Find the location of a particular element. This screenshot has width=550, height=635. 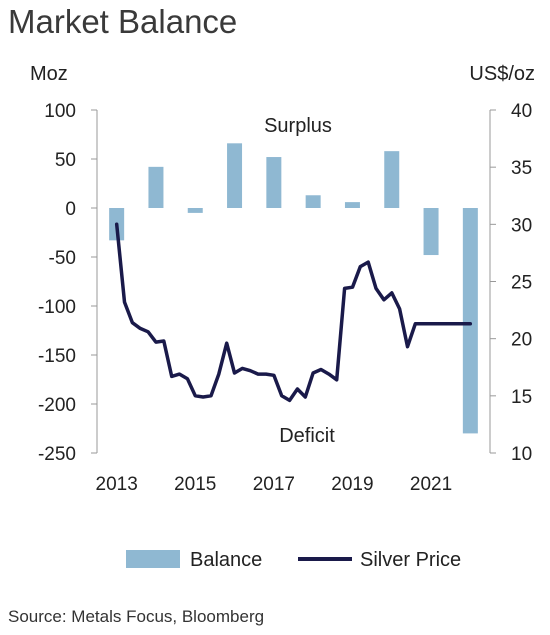

right-tick-label: 30 is located at coordinates (521, 225).